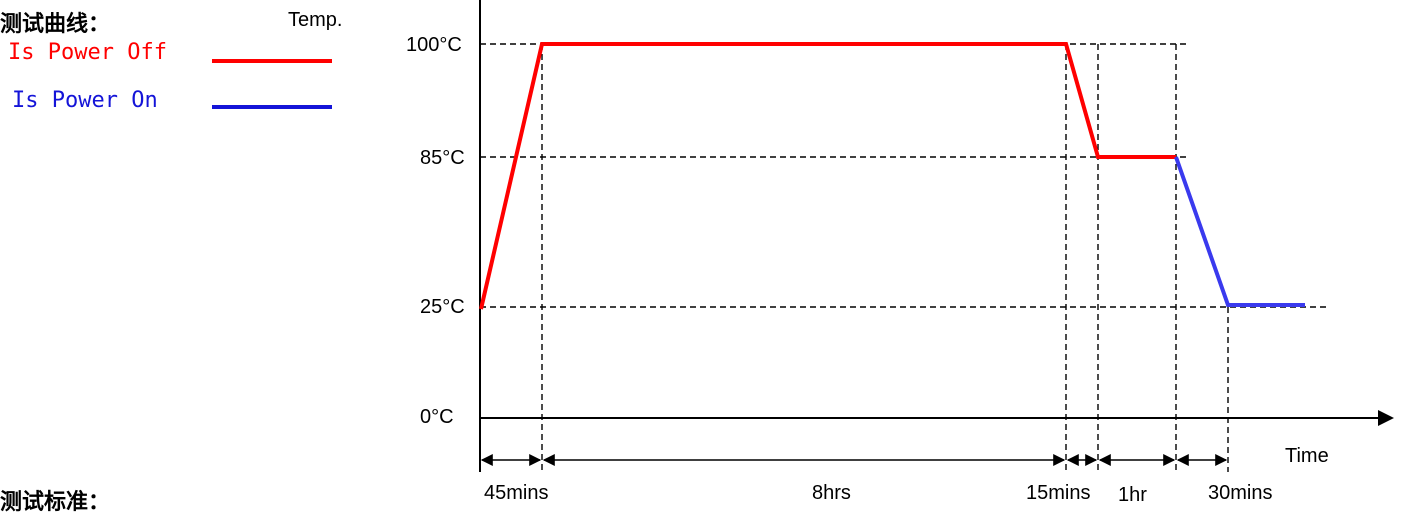 The image size is (1408, 516). Describe the element at coordinates (1307, 456) in the screenshot. I see `x-axis-title: Time` at that location.